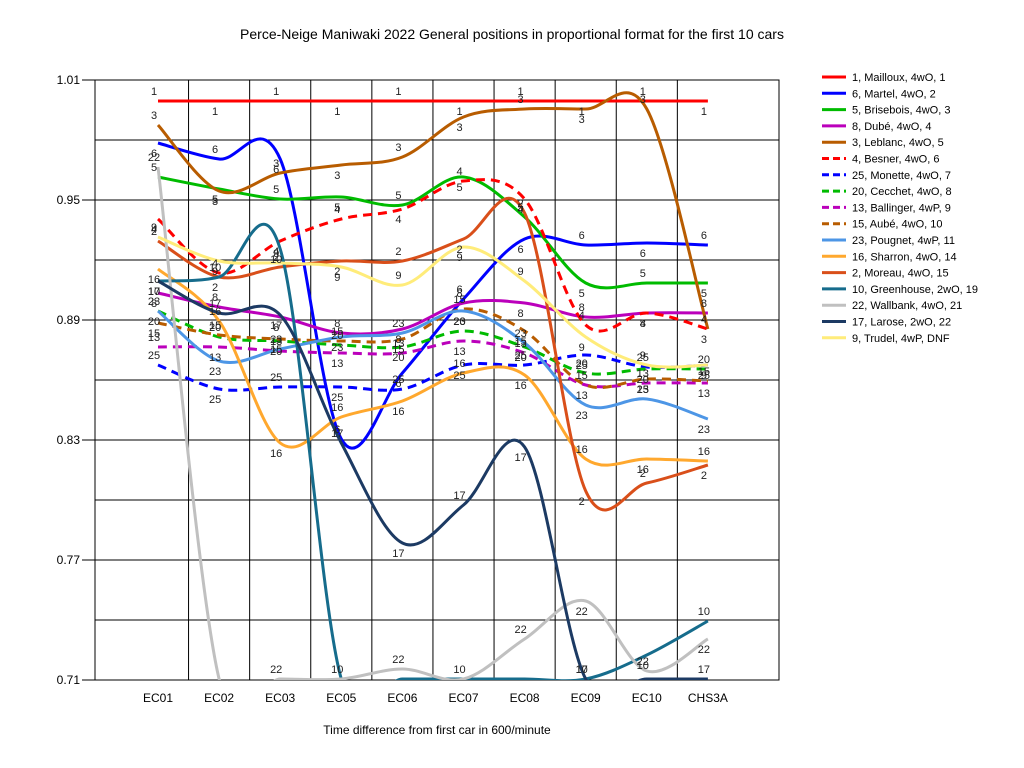 The height and width of the screenshot is (768, 1024). I want to click on y-tick-label: 1.01, so click(69, 80).